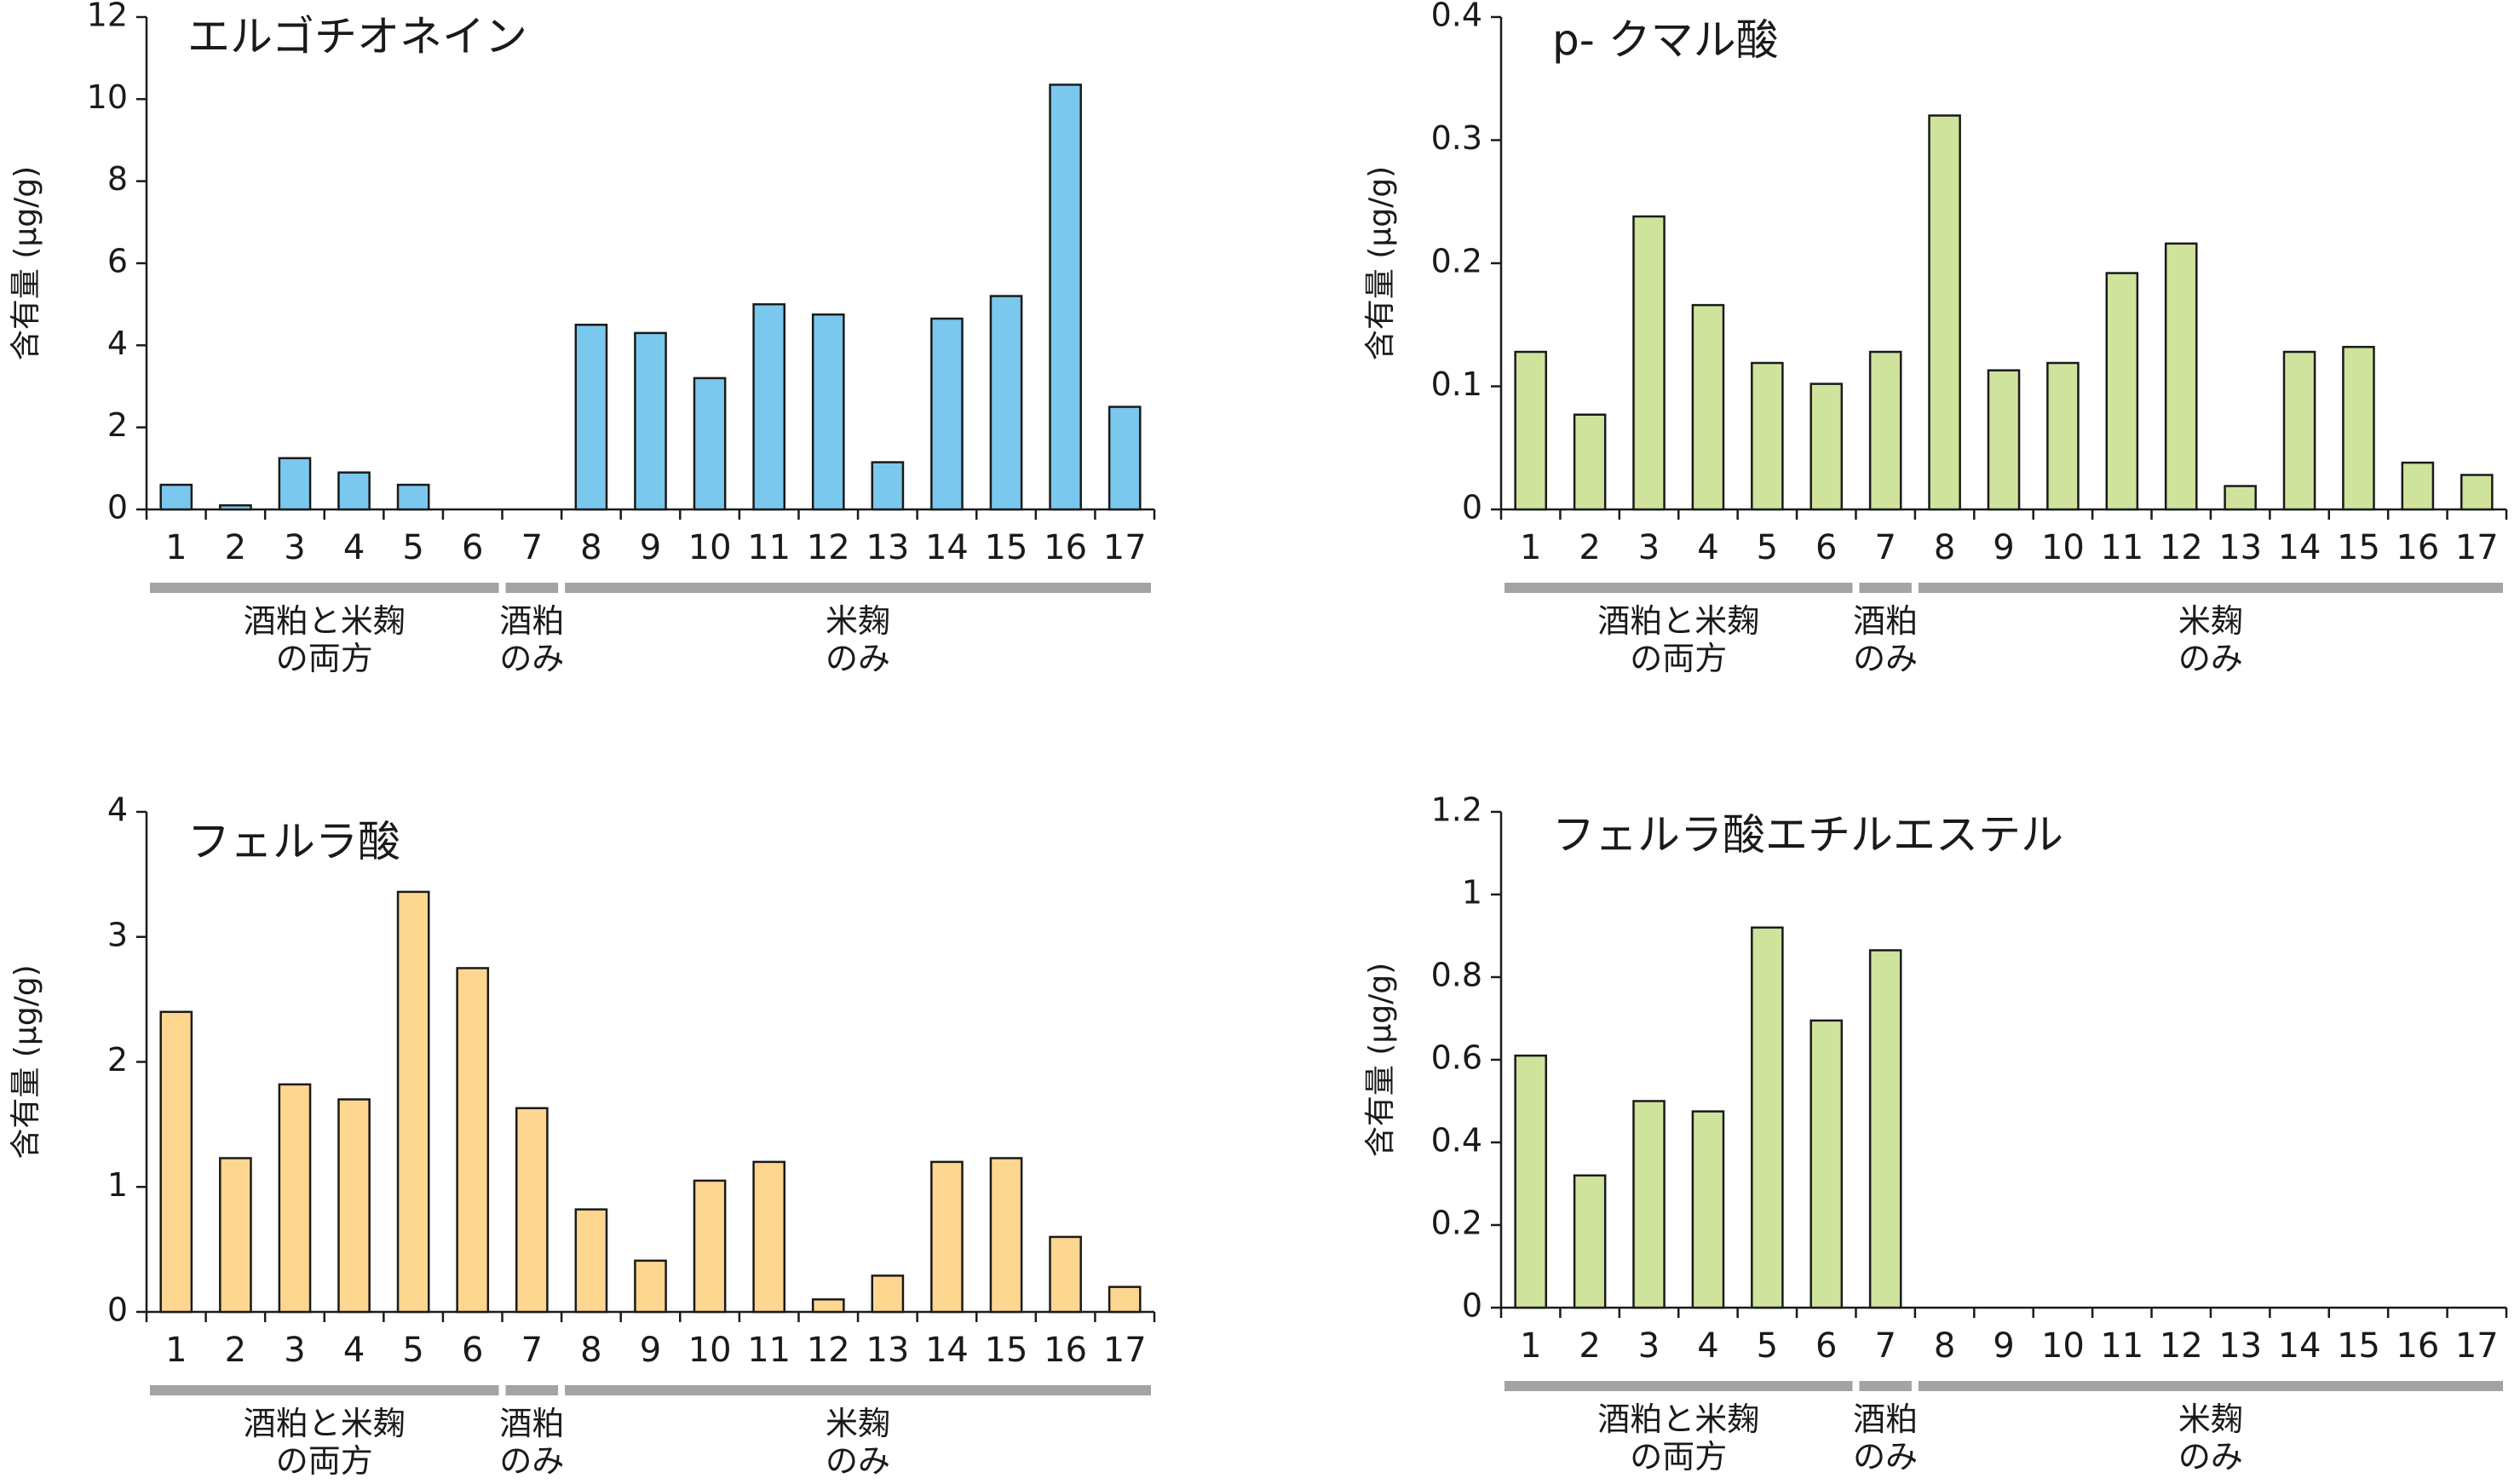 The image size is (2520, 1484). Describe the element at coordinates (118, 507) in the screenshot. I see `y-tick-label: 0` at that location.